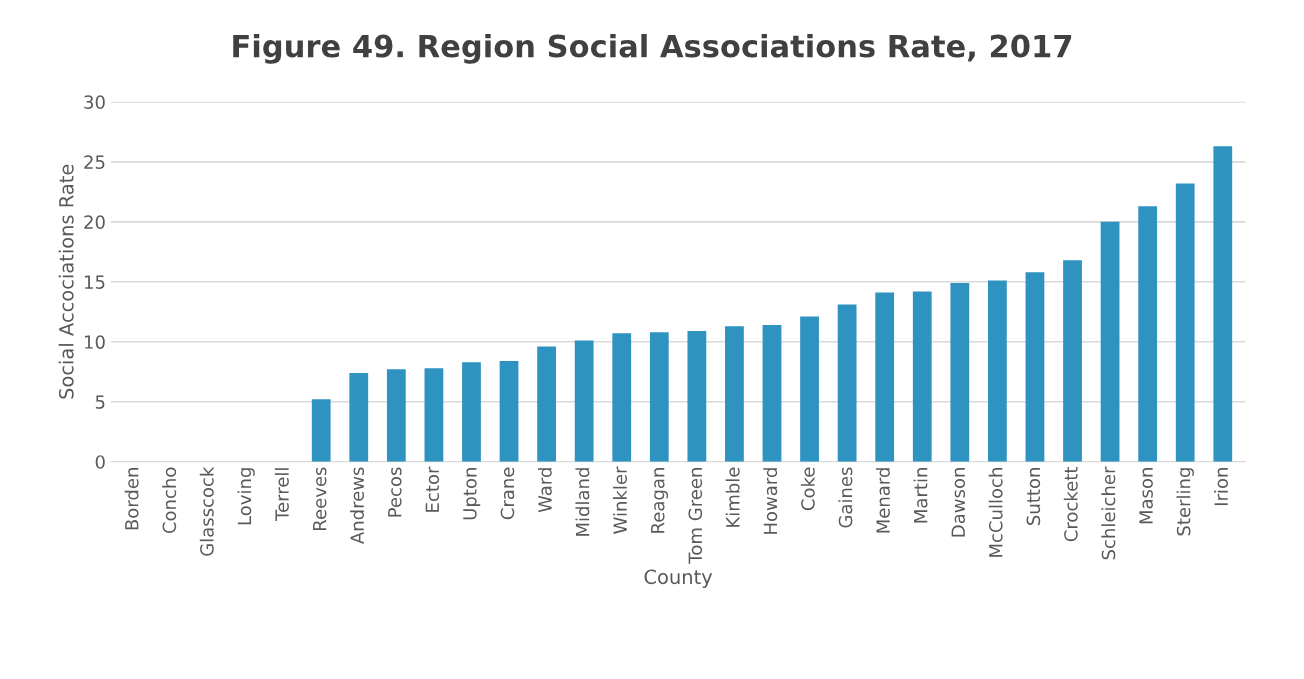 The height and width of the screenshot is (679, 1304). Describe the element at coordinates (100, 462) in the screenshot. I see `y-tick-label: 0` at that location.